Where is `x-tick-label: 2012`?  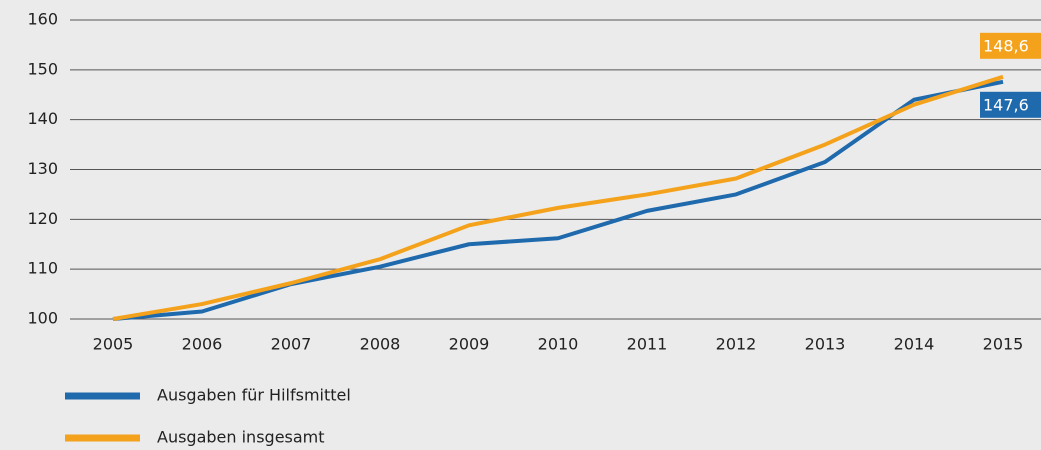 x-tick-label: 2012 is located at coordinates (736, 344).